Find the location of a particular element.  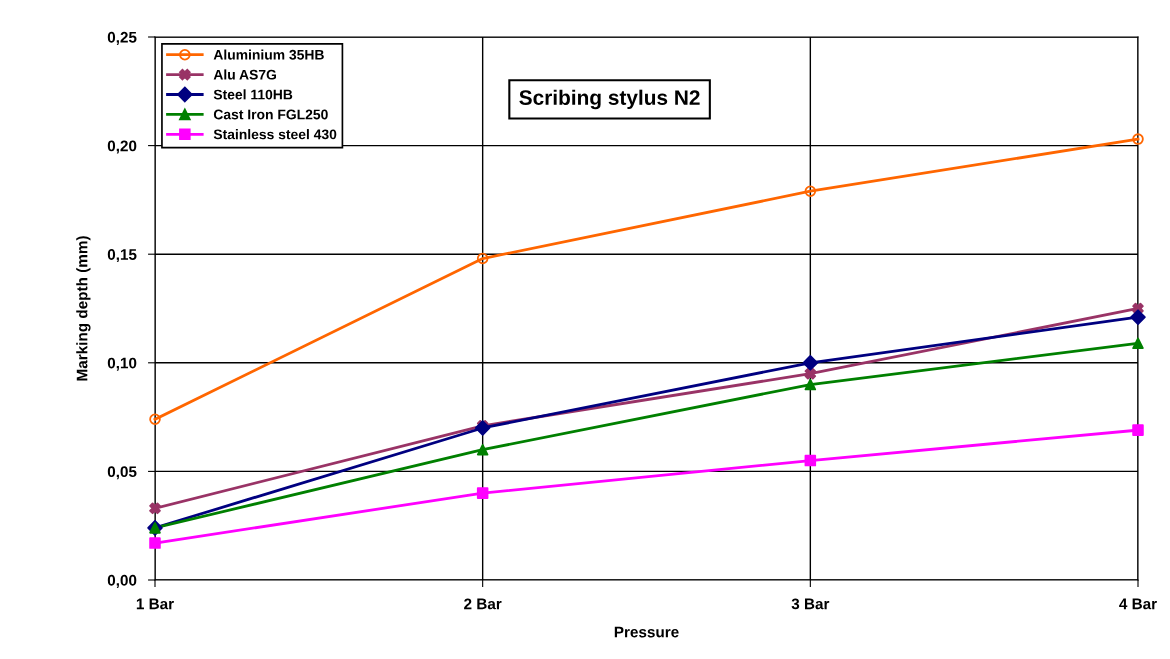

legend-label: Aluminium 35HB is located at coordinates (268, 54).